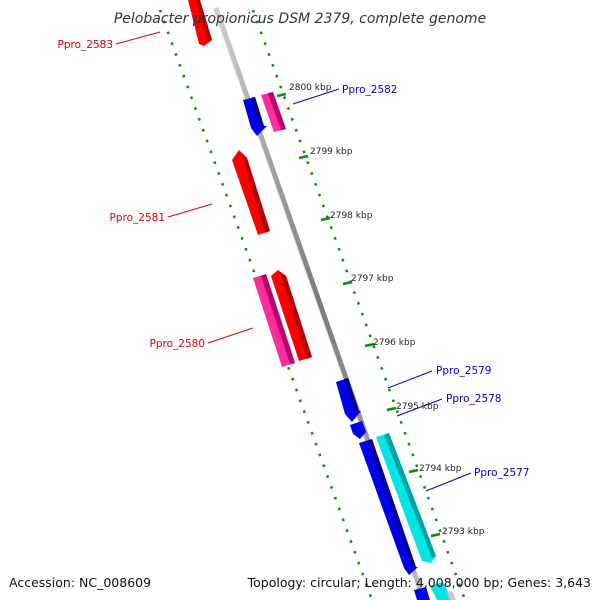 Image resolution: width=600 pixels, height=600 pixels. Describe the element at coordinates (372, 279) in the screenshot. I see `tick-label: 2797 kbp` at that location.